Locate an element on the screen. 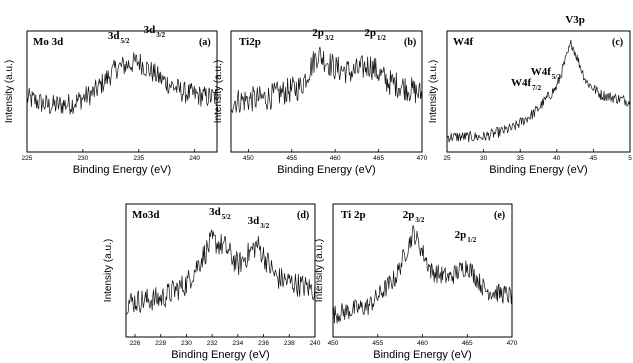 Image resolution: width=633 pixels, height=363 pixels. x-tick-label: 238 is located at coordinates (289, 343).